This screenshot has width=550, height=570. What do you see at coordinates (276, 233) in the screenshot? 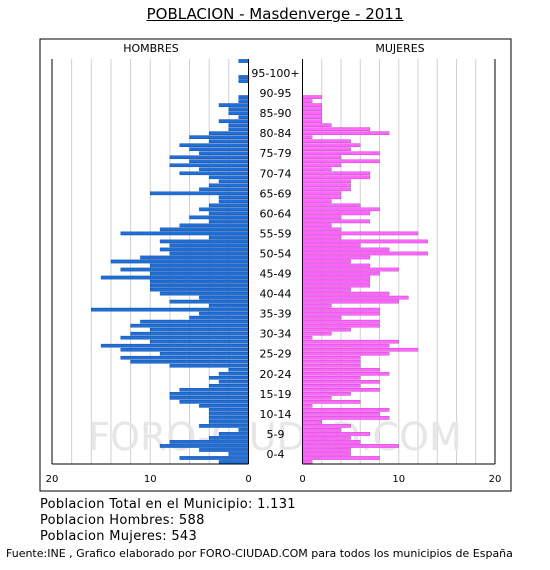
I see `age-group-label: 55-59` at bounding box center [276, 233].